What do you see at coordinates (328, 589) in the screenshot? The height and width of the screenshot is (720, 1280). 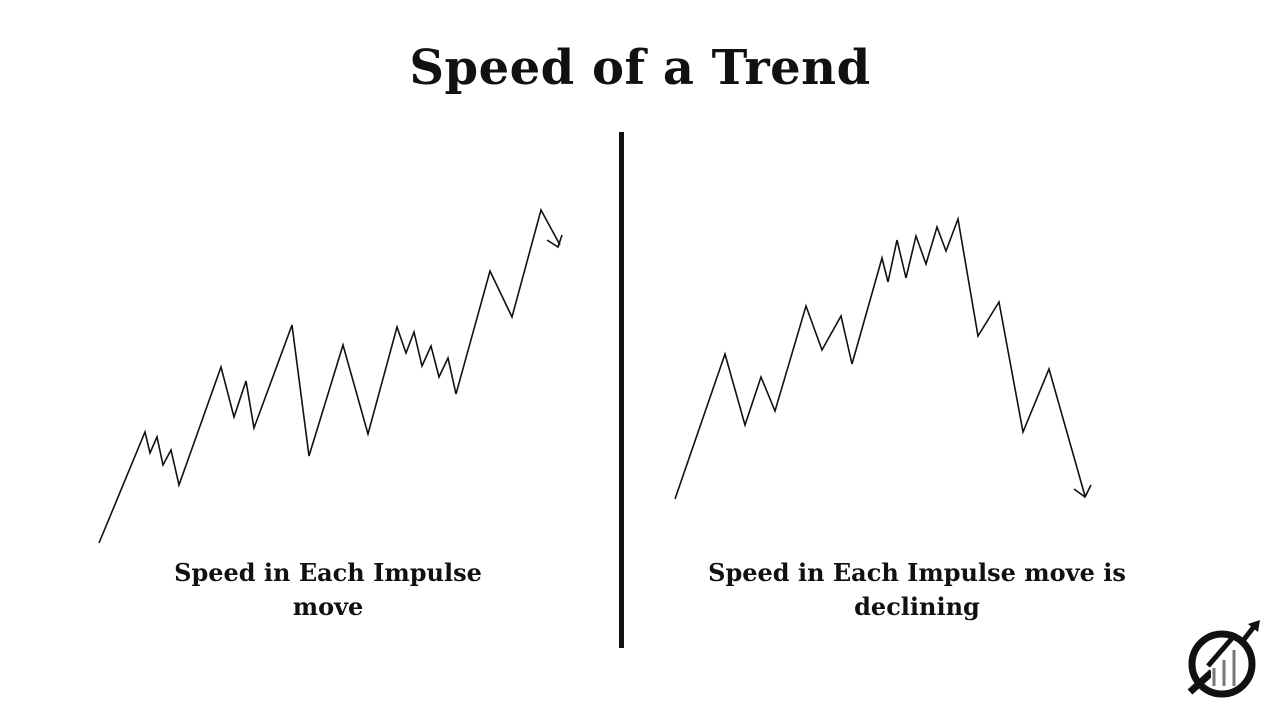 I see `left-caption: Speed in Each Impulse move` at bounding box center [328, 589].